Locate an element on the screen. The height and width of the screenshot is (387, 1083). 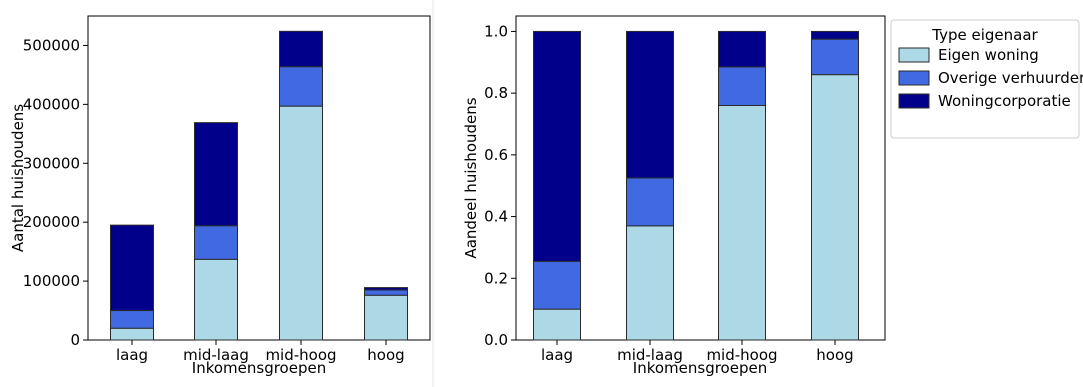
y-tick-label: 0.8 is located at coordinates (496, 93).